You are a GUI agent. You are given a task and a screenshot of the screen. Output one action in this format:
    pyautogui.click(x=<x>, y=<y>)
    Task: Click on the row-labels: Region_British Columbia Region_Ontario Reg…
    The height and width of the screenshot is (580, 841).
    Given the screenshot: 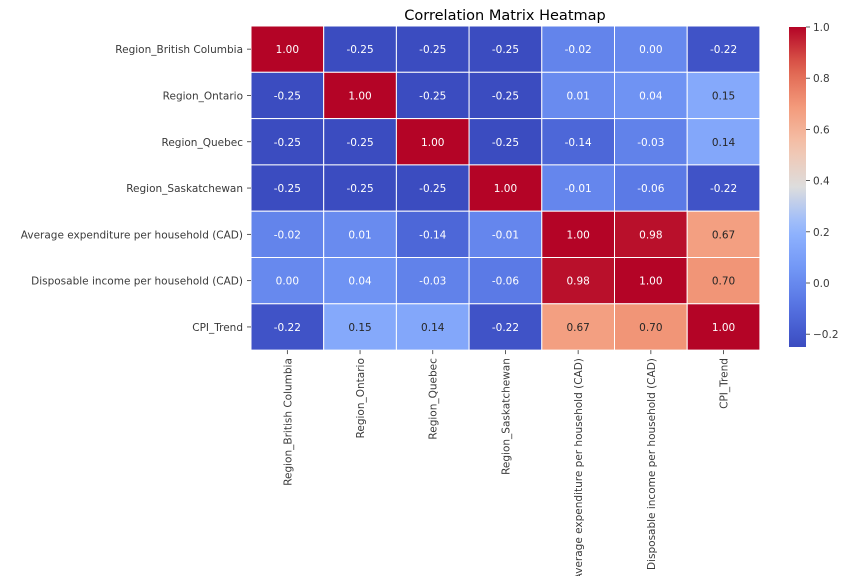 What is the action you would take?
    pyautogui.click(x=136, y=189)
    